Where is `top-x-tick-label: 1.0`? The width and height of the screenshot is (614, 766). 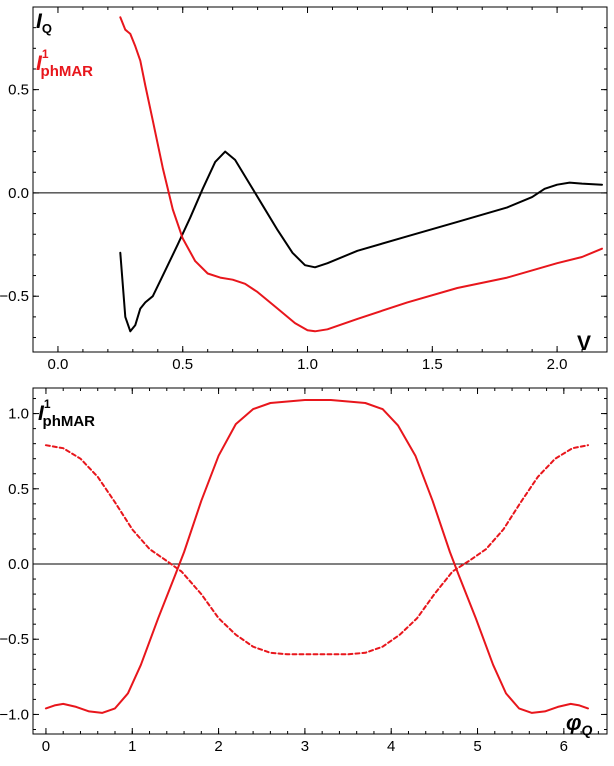 top-x-tick-label: 1.0 is located at coordinates (307, 364).